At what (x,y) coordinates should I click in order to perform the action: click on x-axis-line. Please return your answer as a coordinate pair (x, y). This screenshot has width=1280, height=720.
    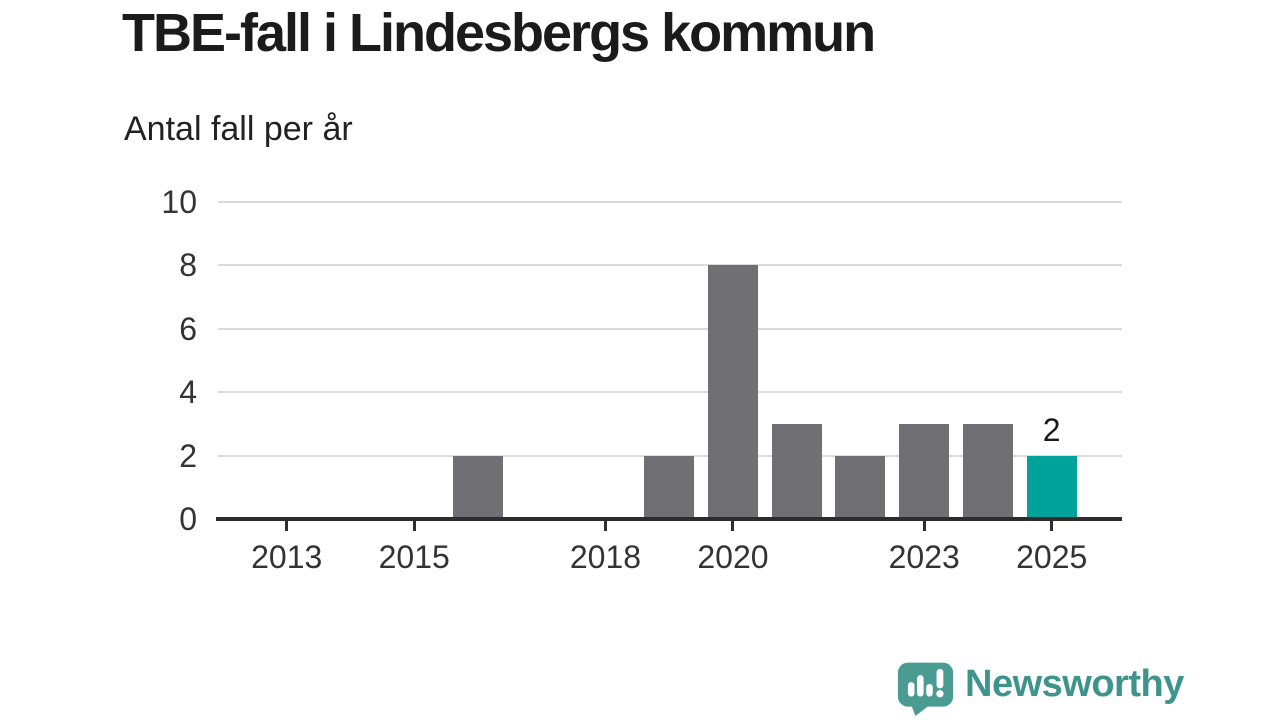
    Looking at the image, I should click on (669, 519).